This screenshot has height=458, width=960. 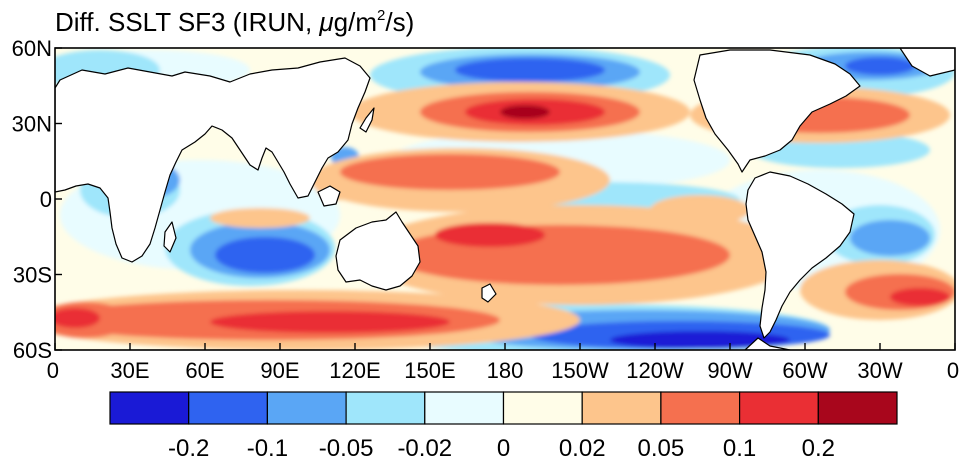 What do you see at coordinates (279, 370) in the screenshot?
I see `lon-tick-label: 90E` at bounding box center [279, 370].